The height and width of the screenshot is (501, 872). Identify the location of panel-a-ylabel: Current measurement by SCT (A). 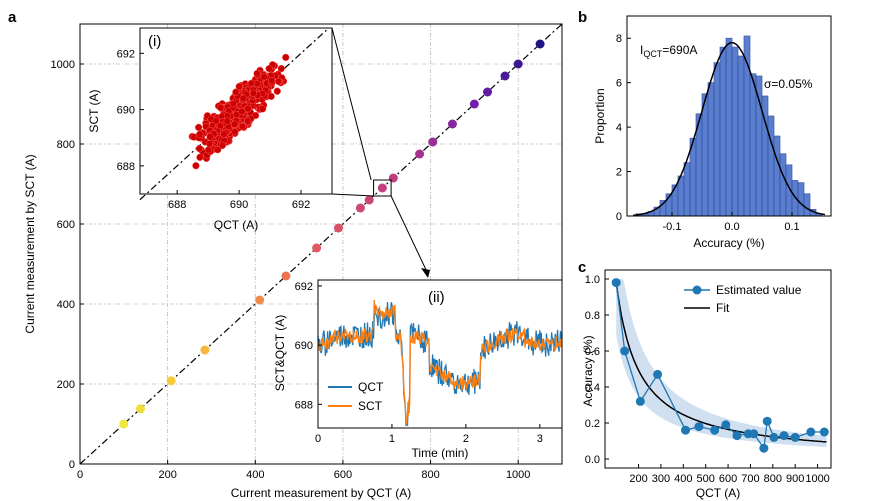
(30, 243).